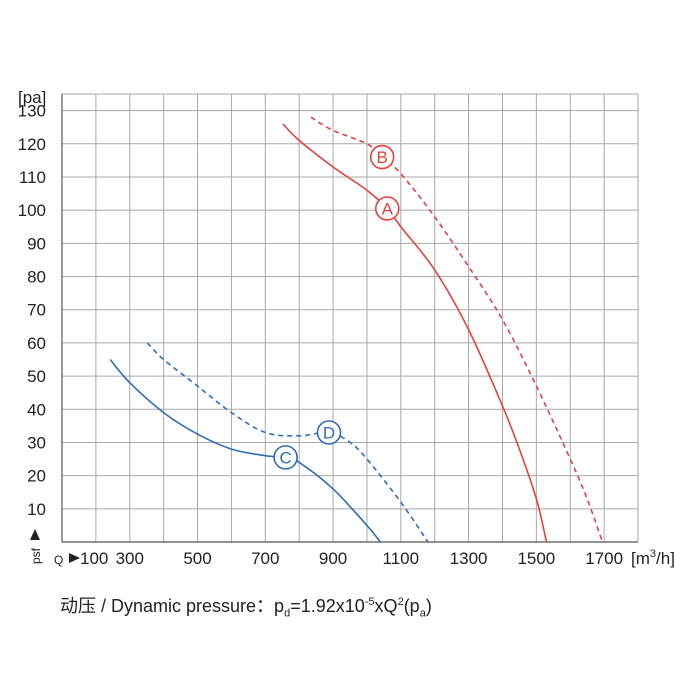  I want to click on curve-label-circle-b, so click(382, 157).